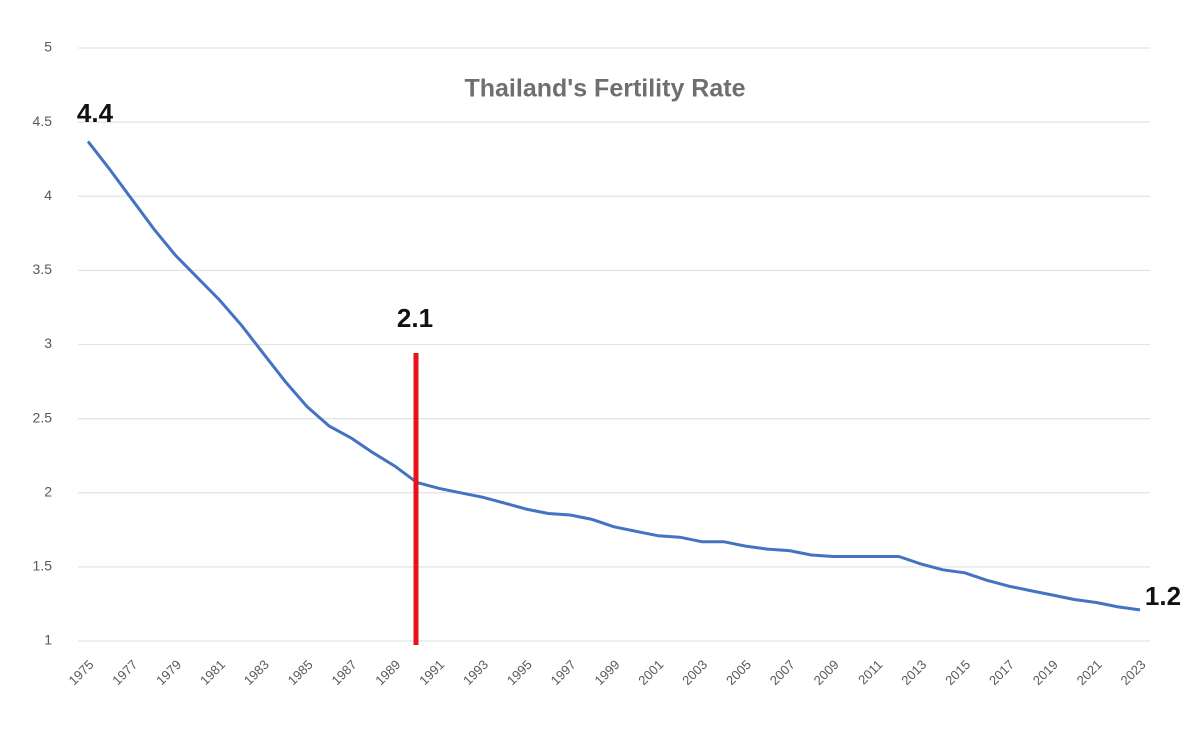 Image resolution: width=1200 pixels, height=748 pixels. Describe the element at coordinates (43, 417) in the screenshot. I see `y-tick-label: 2.5` at that location.